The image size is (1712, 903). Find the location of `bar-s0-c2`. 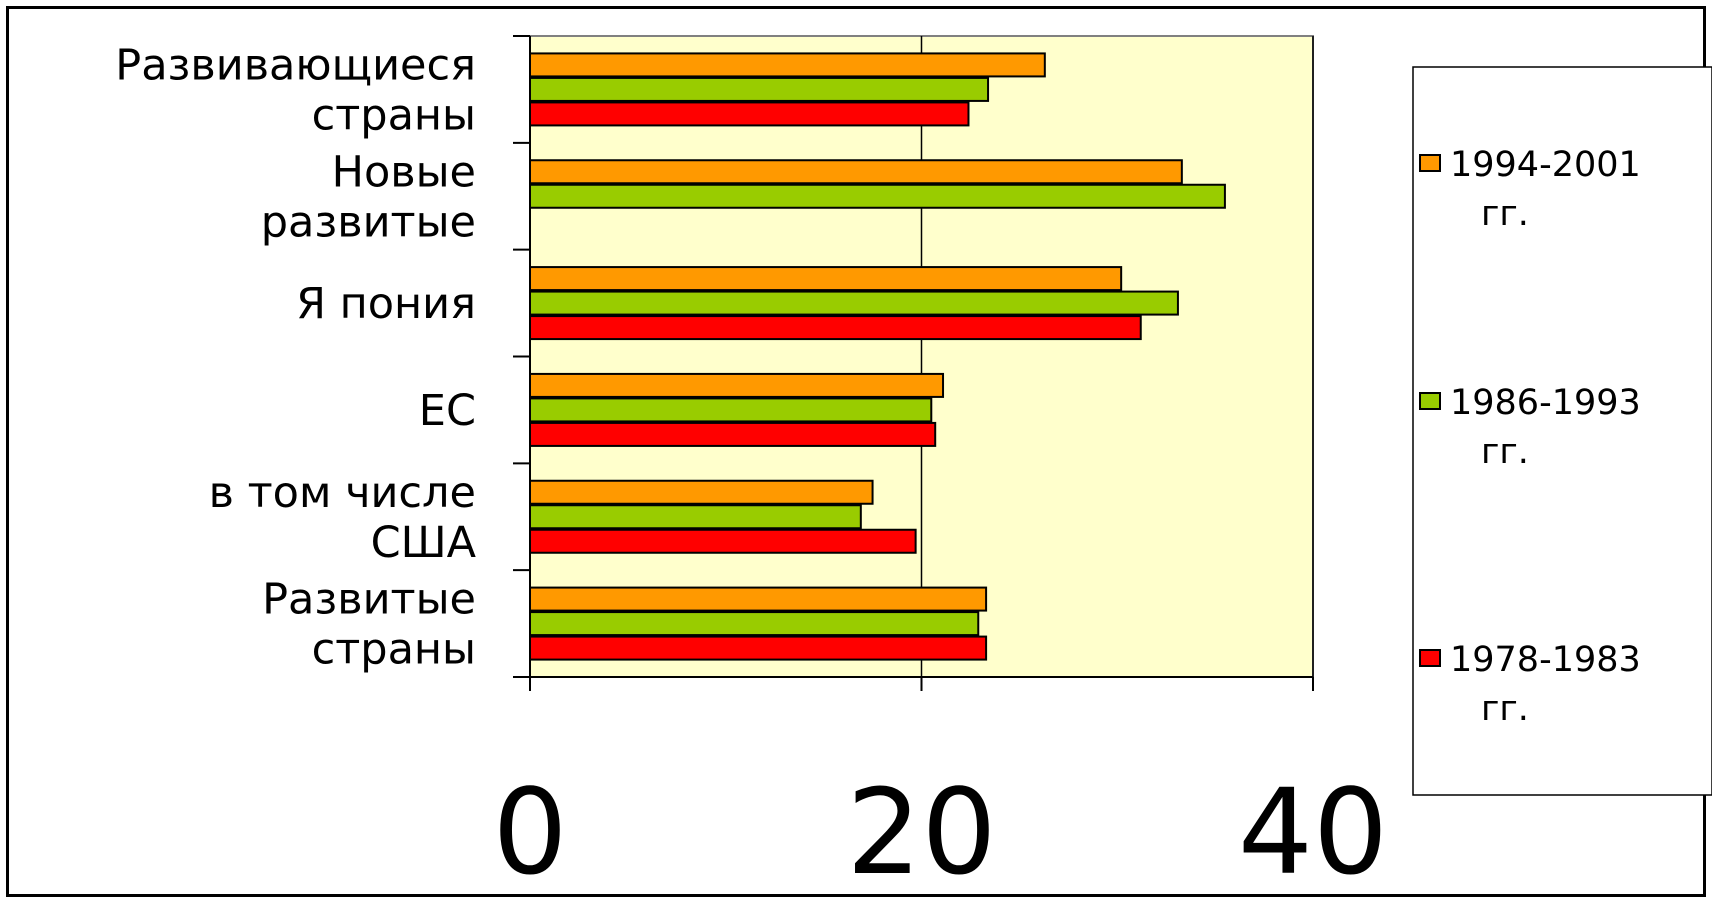

bar-s0-c2 is located at coordinates (826, 279).